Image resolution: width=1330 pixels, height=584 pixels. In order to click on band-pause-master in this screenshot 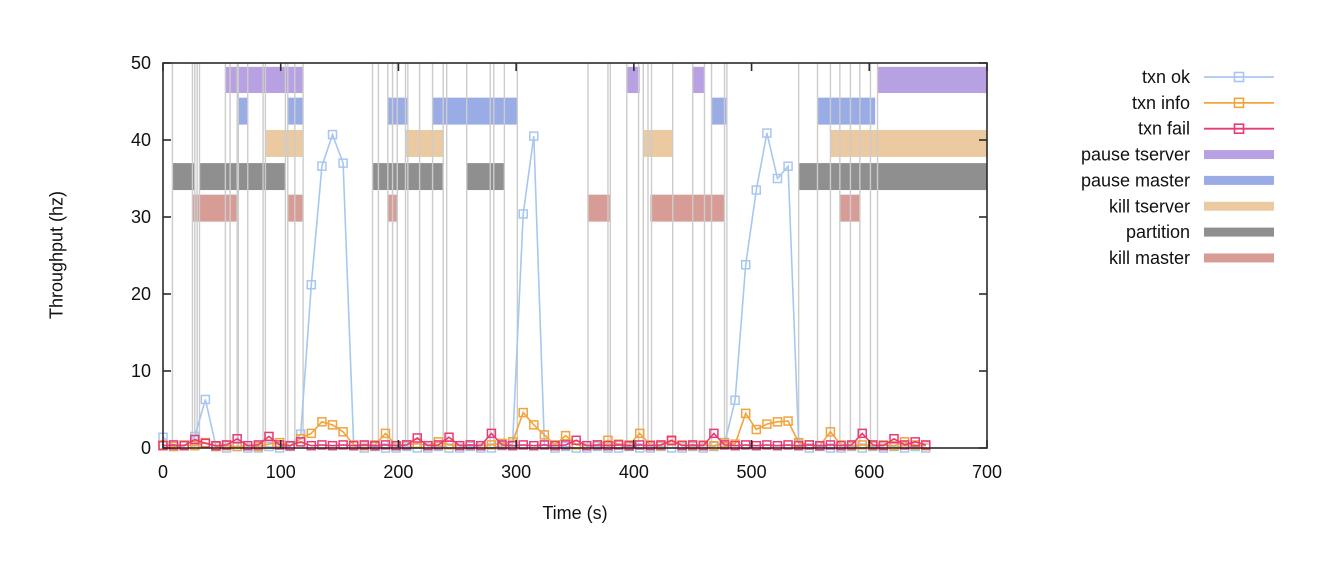, I will do `click(719, 111)`.